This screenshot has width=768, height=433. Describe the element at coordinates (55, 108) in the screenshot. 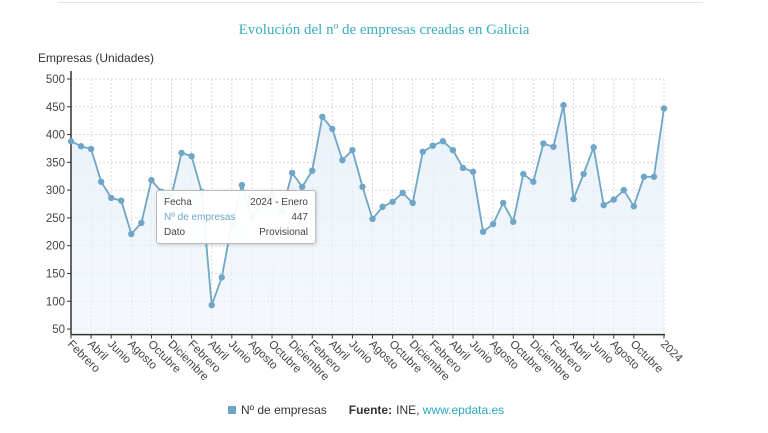

I see `y-tick-label: 450` at that location.